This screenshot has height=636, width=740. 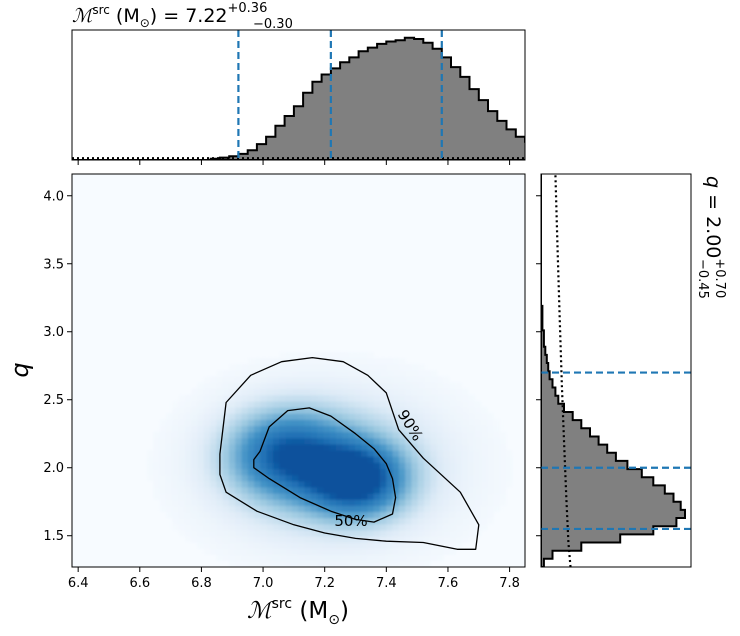 What do you see at coordinates (128, 16) in the screenshot?
I see `title-unit: (M` at bounding box center [128, 16].